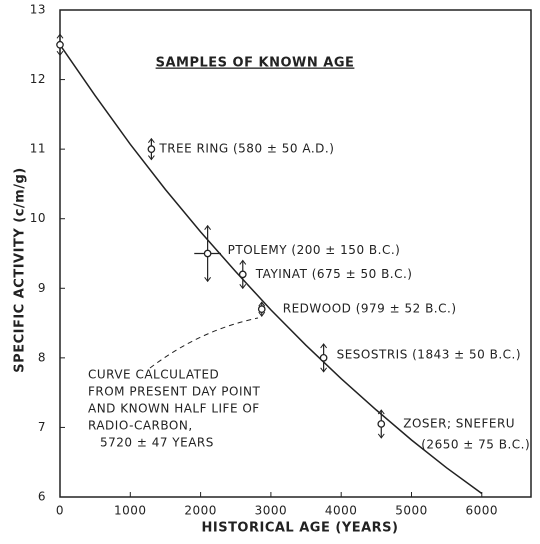 This screenshot has width=540, height=544. I want to click on chart-title: SAMPLES OF KNOWN AGE, so click(255, 63).